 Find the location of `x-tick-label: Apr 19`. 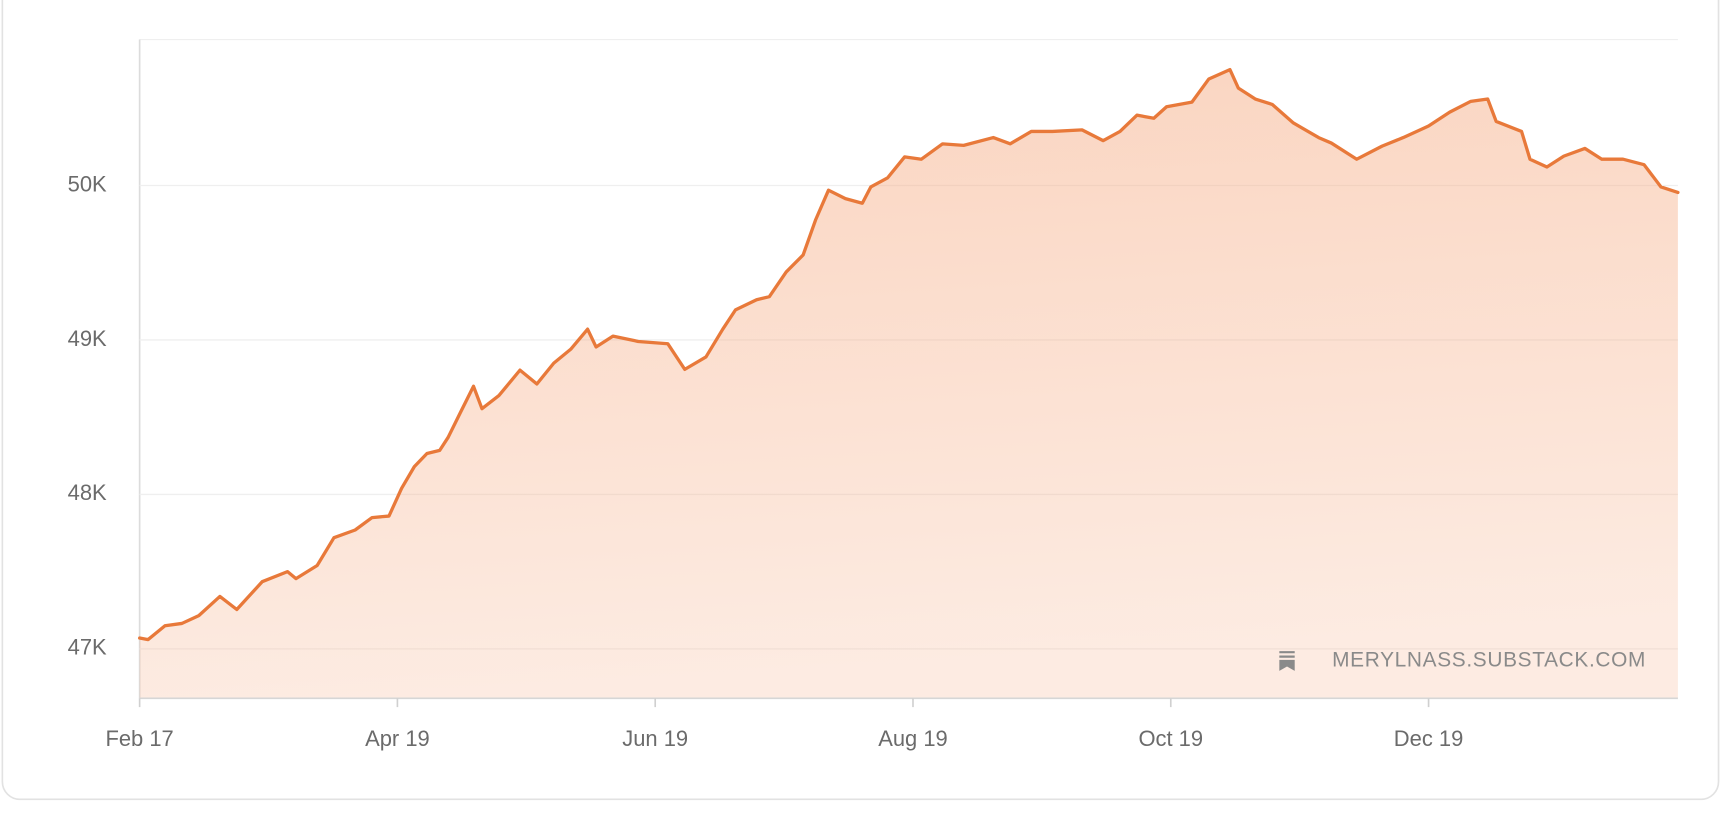

x-tick-label: Apr 19 is located at coordinates (397, 738).